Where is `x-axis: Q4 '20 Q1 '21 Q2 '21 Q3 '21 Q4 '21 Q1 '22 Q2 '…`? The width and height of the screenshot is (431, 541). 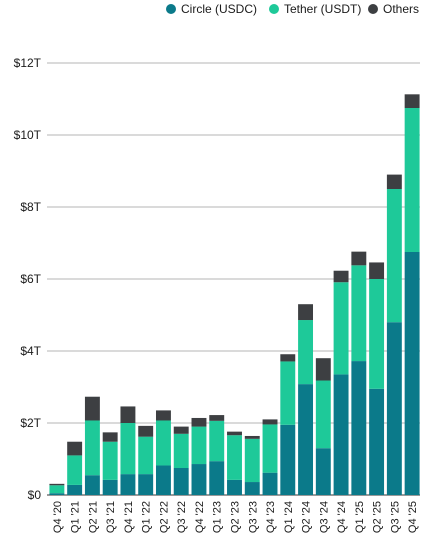 x-axis: Q4 '20 Q1 '21 Q2 '21 Q3 '21 Q4 '21 Q1 '22 Q2 '… is located at coordinates (235, 517).